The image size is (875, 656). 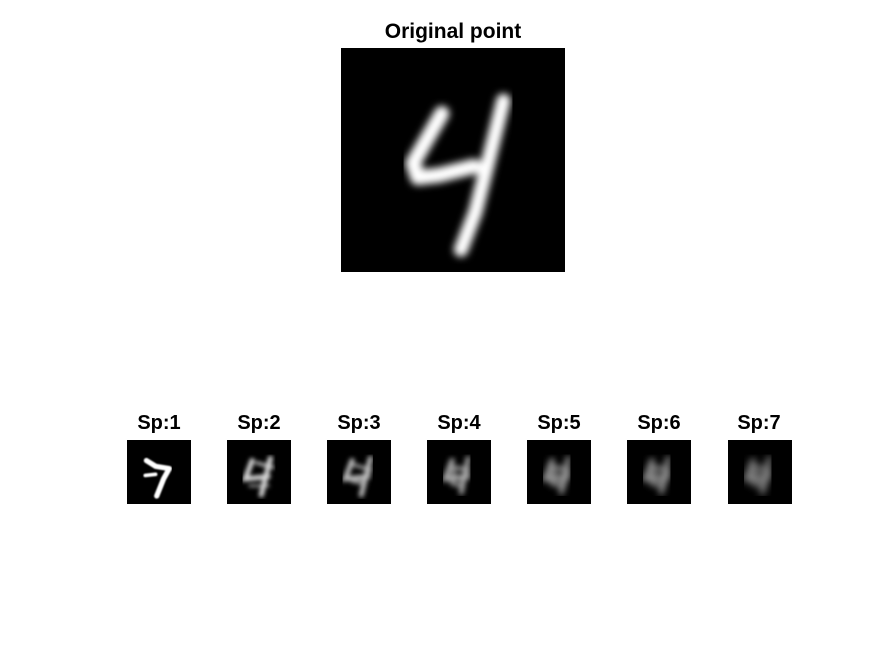 What do you see at coordinates (459, 423) in the screenshot?
I see `subplot-title-4: Sp:4` at bounding box center [459, 423].